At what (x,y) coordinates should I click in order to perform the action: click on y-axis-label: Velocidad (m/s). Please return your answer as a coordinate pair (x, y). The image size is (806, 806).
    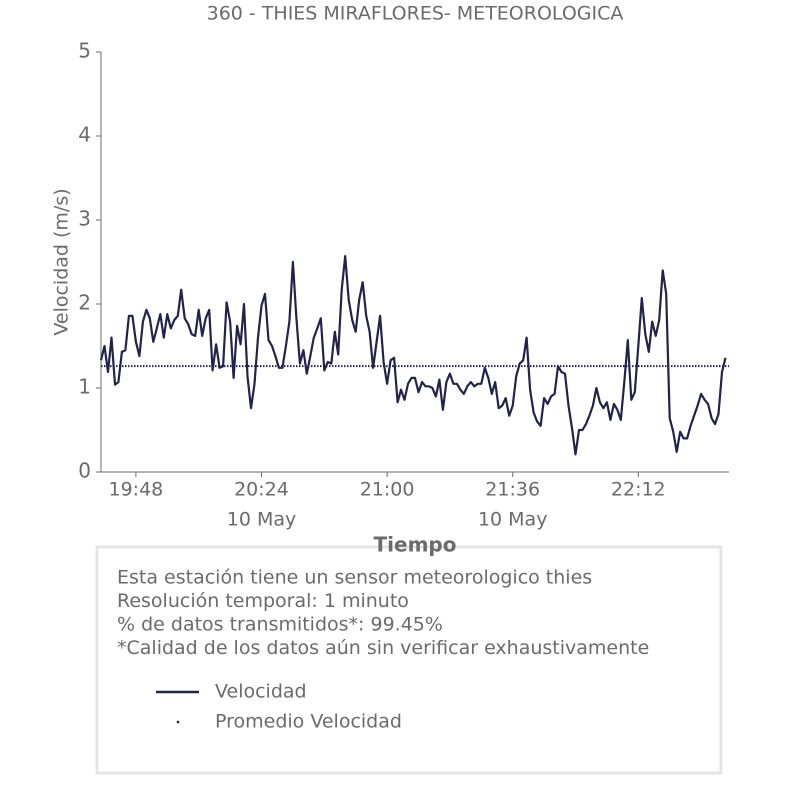
    Looking at the image, I should click on (62, 261).